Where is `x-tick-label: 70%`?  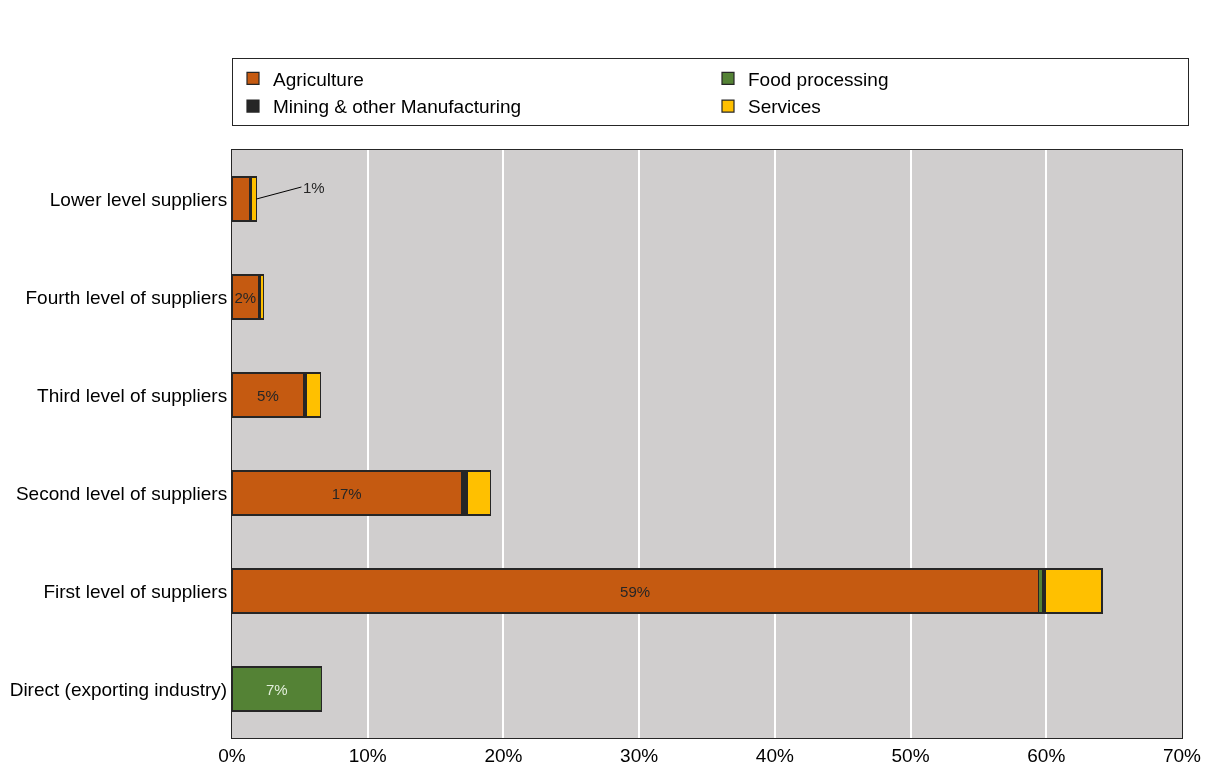 x-tick-label: 70% is located at coordinates (1182, 755).